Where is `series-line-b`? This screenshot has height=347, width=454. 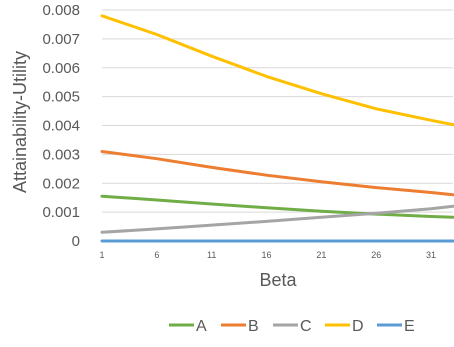 series-line-b is located at coordinates (277, 173).